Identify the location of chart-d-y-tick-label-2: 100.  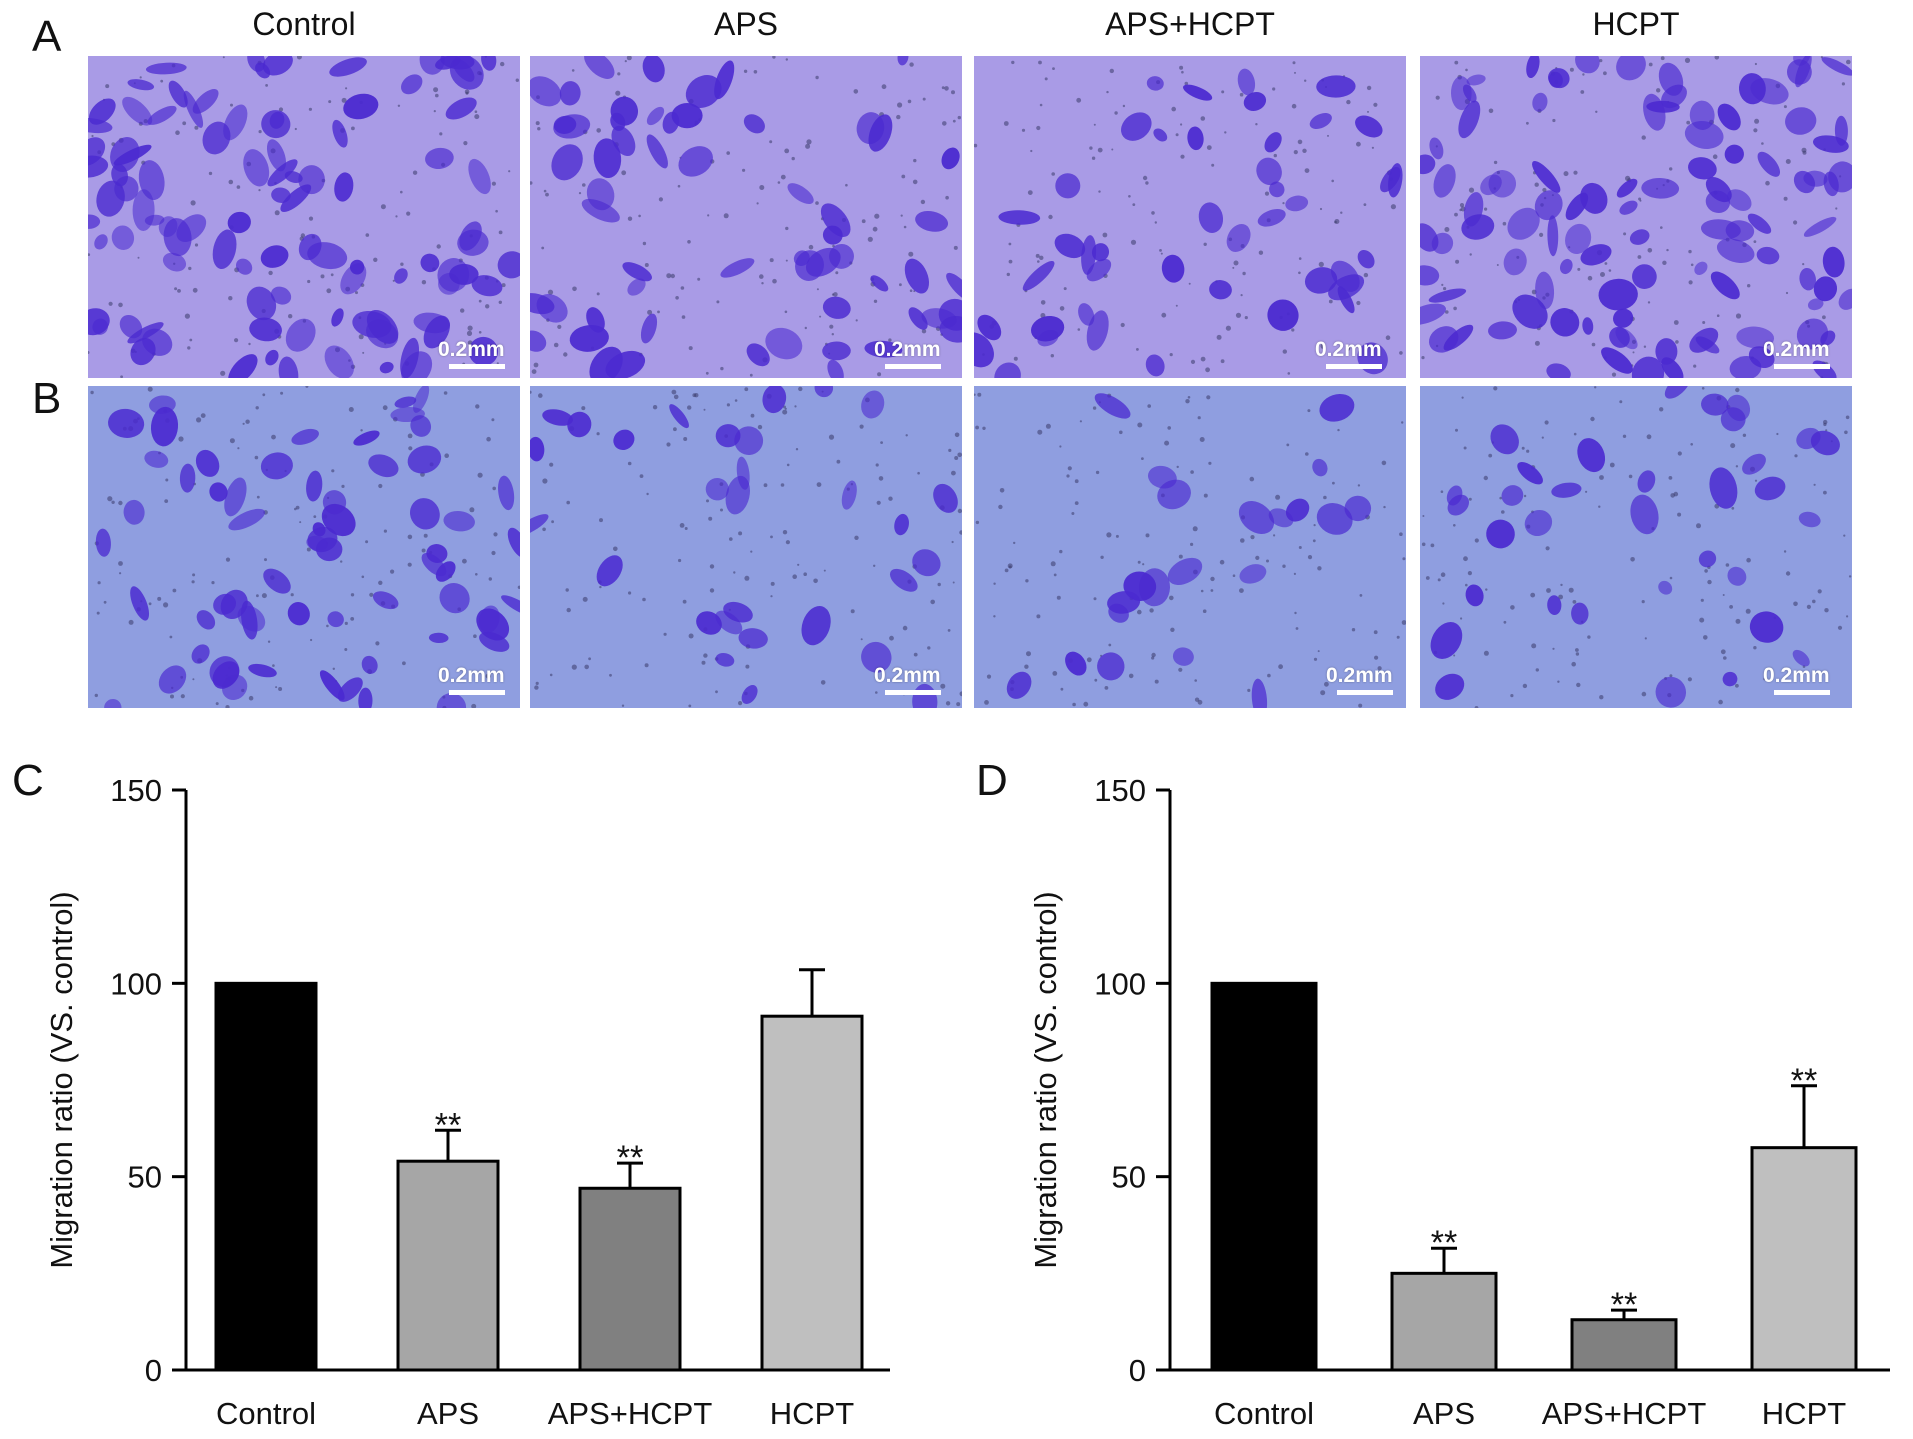
(1120, 983).